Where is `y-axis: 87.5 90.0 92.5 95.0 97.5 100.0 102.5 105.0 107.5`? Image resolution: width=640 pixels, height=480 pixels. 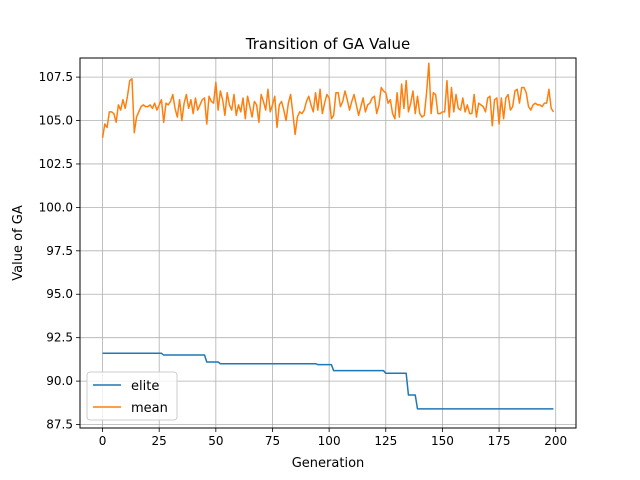 y-axis: 87.5 90.0 92.5 95.0 97.5 100.0 102.5 105.0 107.5 is located at coordinates (59, 251).